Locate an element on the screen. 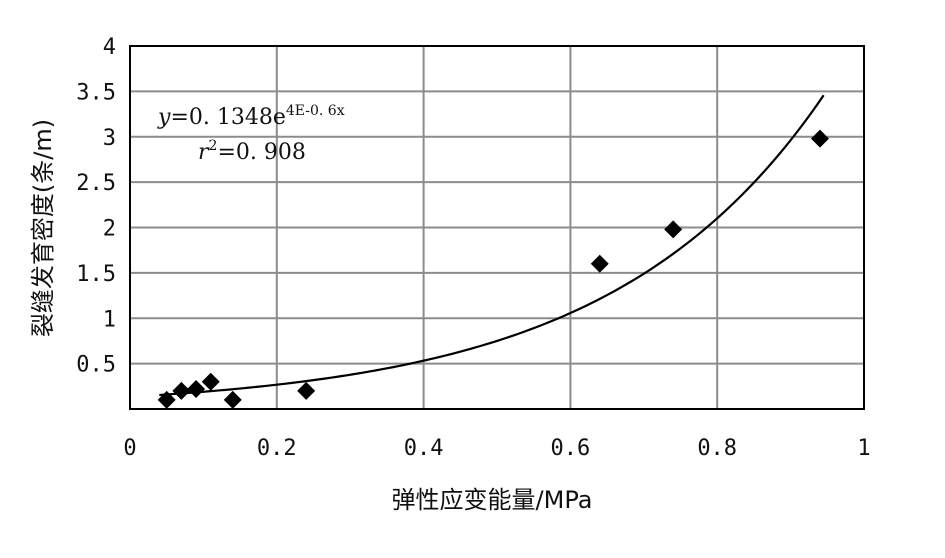 Image resolution: width=945 pixels, height=558 pixels. r-squared-var: r is located at coordinates (204, 152).